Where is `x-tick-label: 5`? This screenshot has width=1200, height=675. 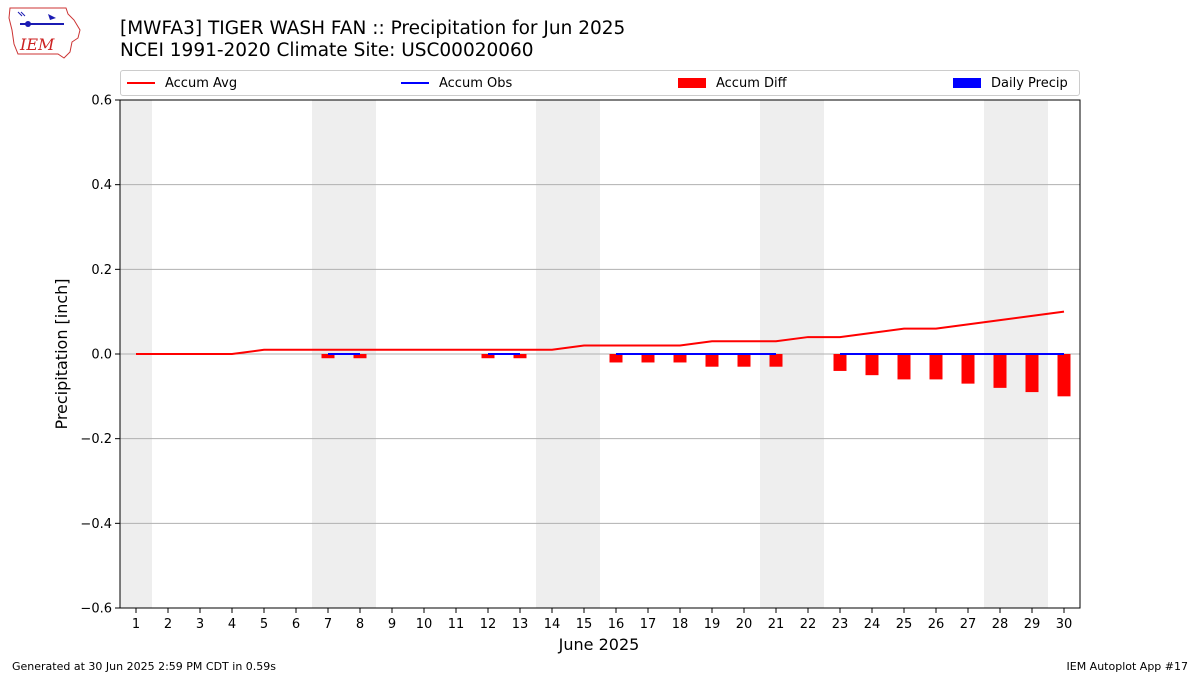 x-tick-label: 5 is located at coordinates (264, 624).